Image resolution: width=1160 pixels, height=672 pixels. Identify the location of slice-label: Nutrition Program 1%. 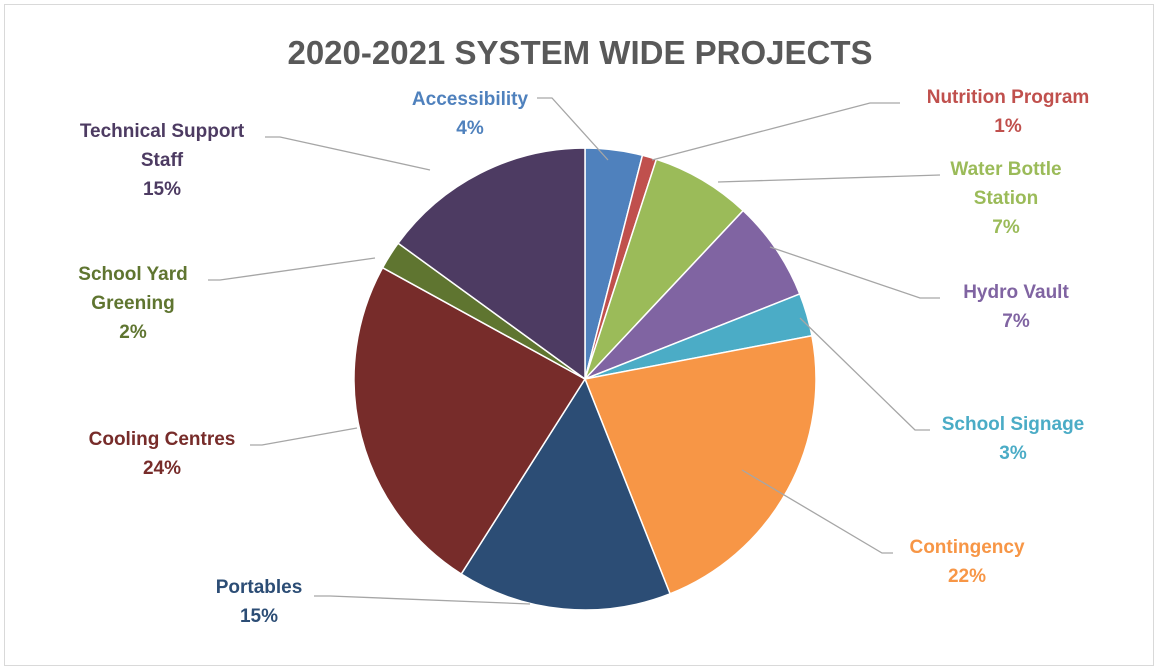
(1008, 112).